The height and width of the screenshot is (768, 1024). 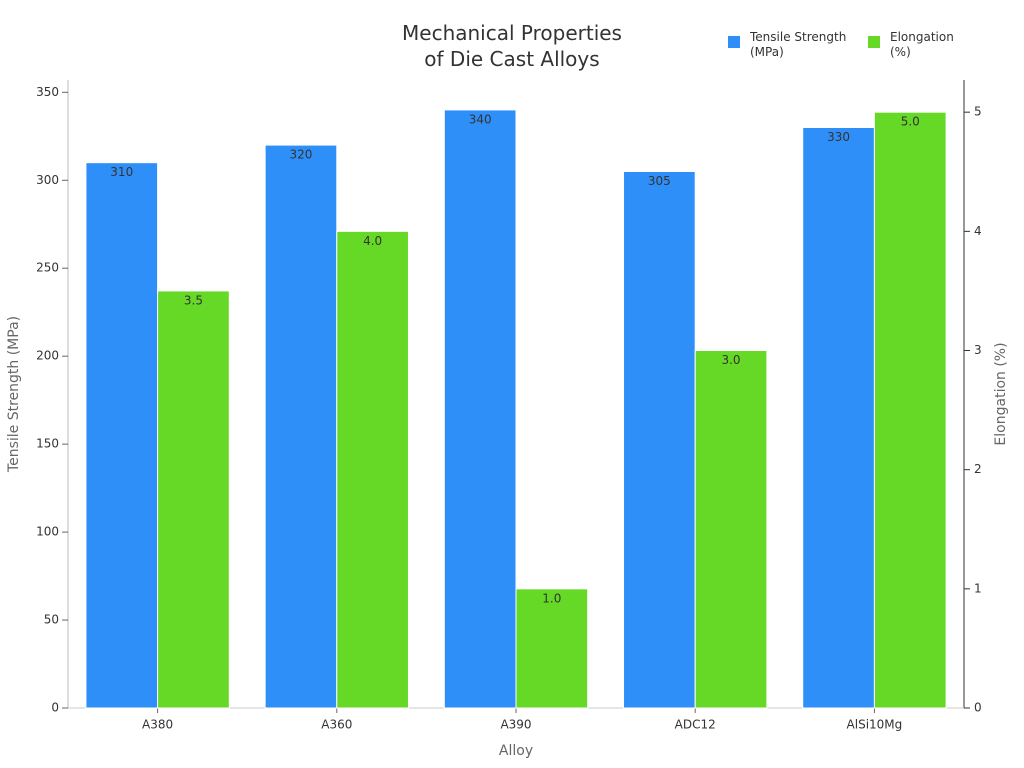 I want to click on value-label: 330, so click(x=838, y=137).